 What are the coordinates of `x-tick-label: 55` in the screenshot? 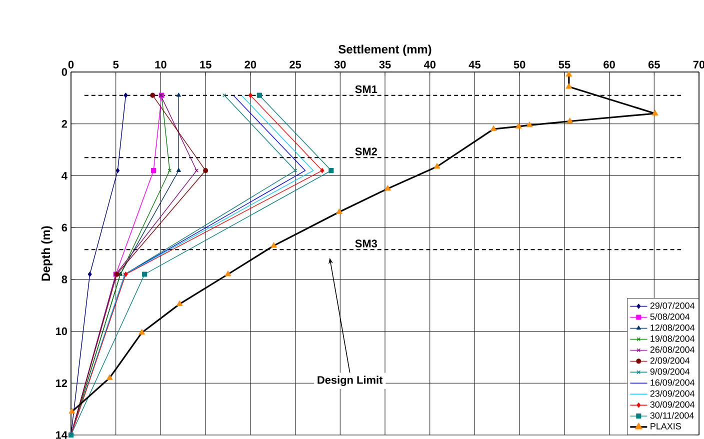 It's located at (564, 64).